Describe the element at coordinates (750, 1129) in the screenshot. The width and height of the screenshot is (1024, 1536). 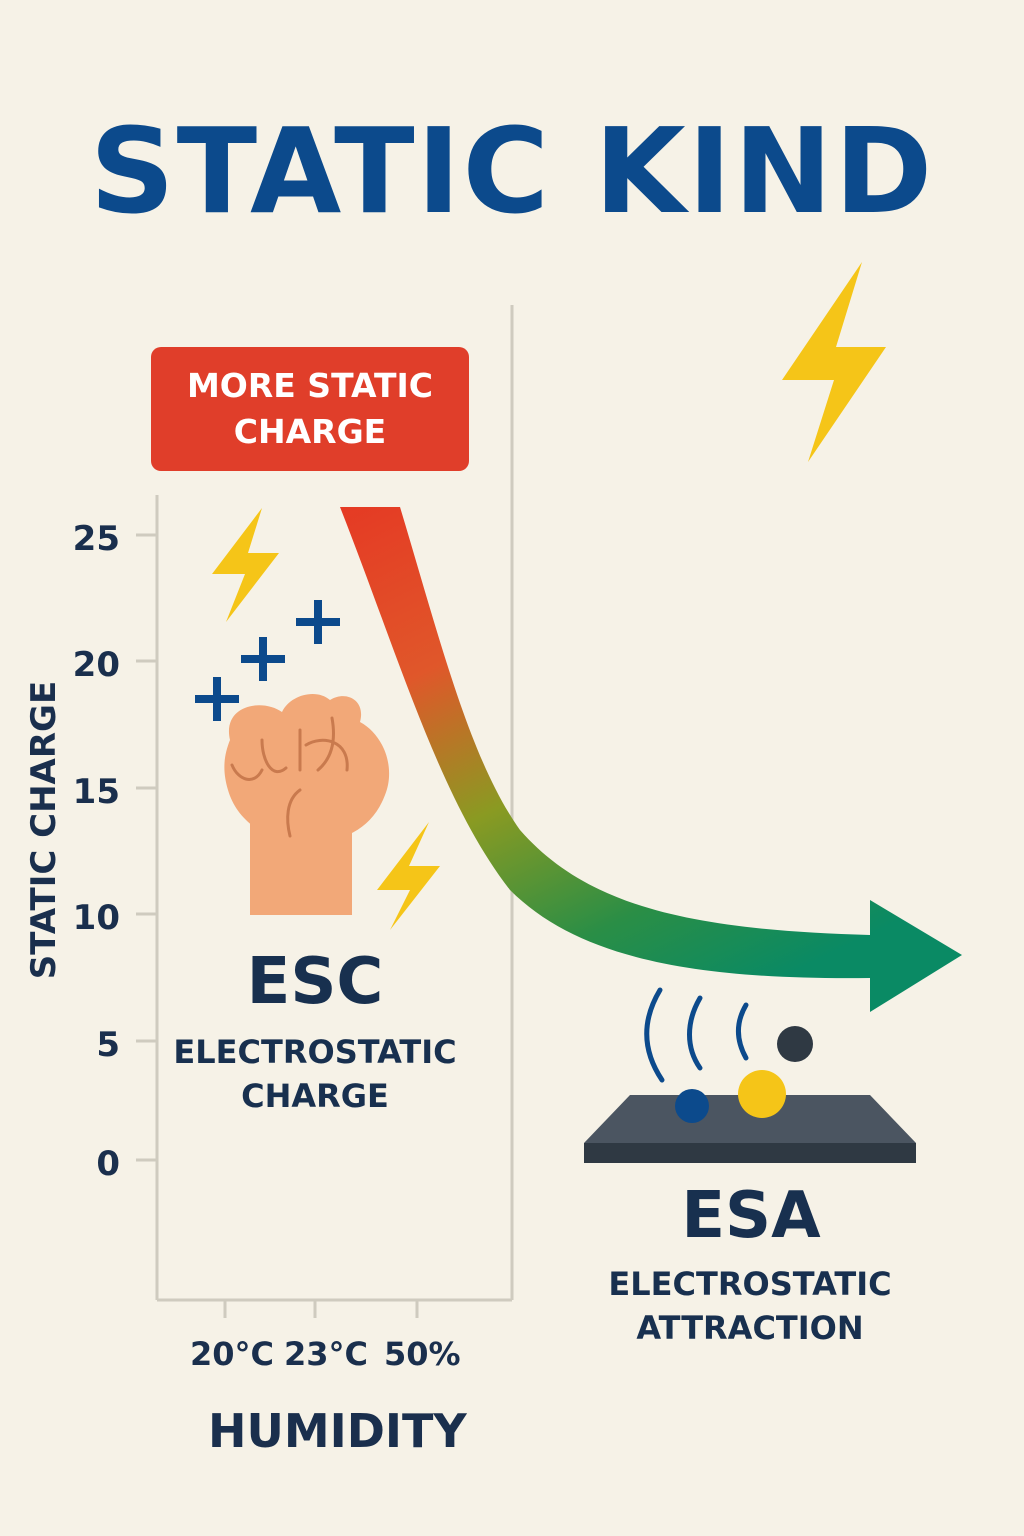
I see `plate-icon` at that location.